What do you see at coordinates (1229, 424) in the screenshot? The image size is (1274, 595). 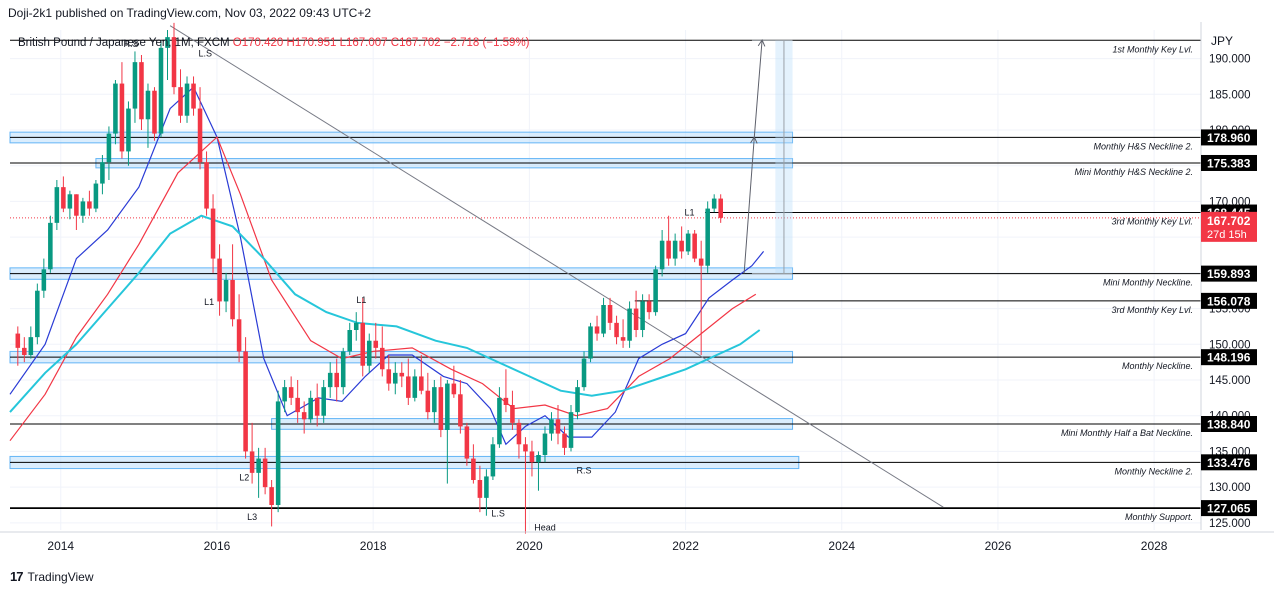 I see `price-tag: 138.840` at bounding box center [1229, 424].